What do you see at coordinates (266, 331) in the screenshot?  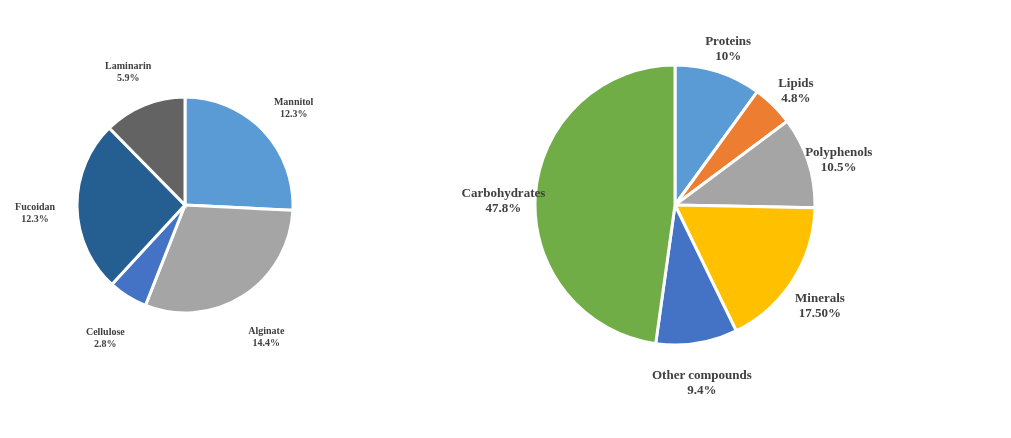 I see `slice-label: Alginate` at bounding box center [266, 331].